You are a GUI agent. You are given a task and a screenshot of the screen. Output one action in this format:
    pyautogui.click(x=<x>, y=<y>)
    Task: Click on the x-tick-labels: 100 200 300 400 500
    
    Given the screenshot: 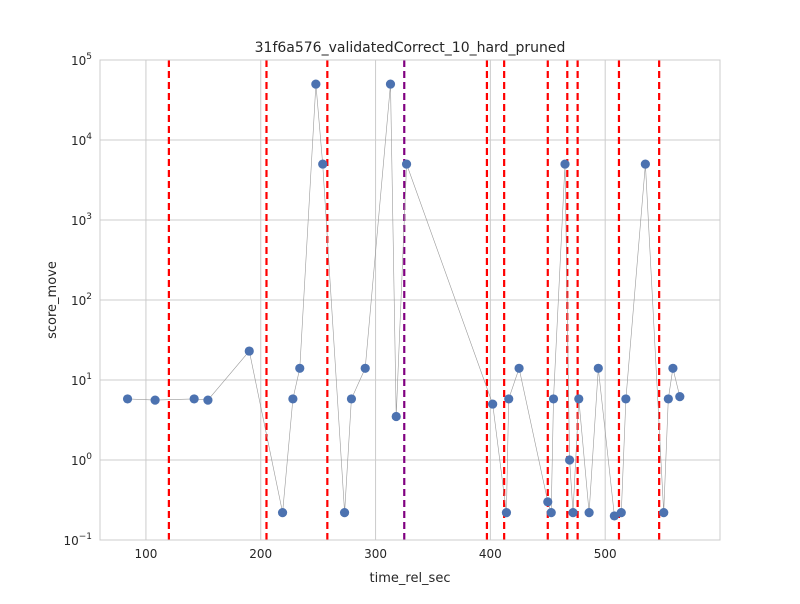 What is the action you would take?
    pyautogui.click(x=375, y=554)
    